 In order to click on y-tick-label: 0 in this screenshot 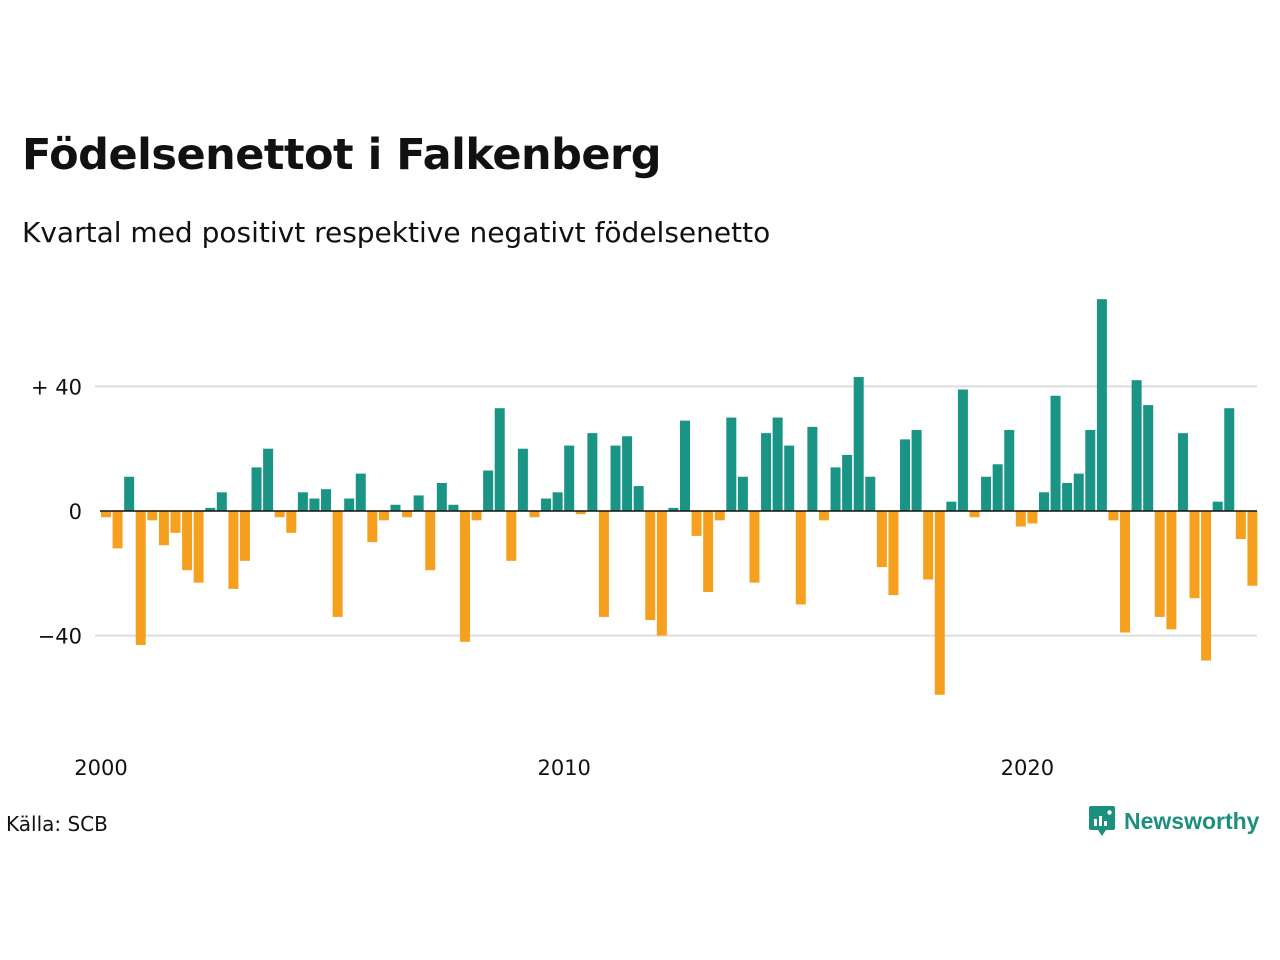, I will do `click(75, 512)`.